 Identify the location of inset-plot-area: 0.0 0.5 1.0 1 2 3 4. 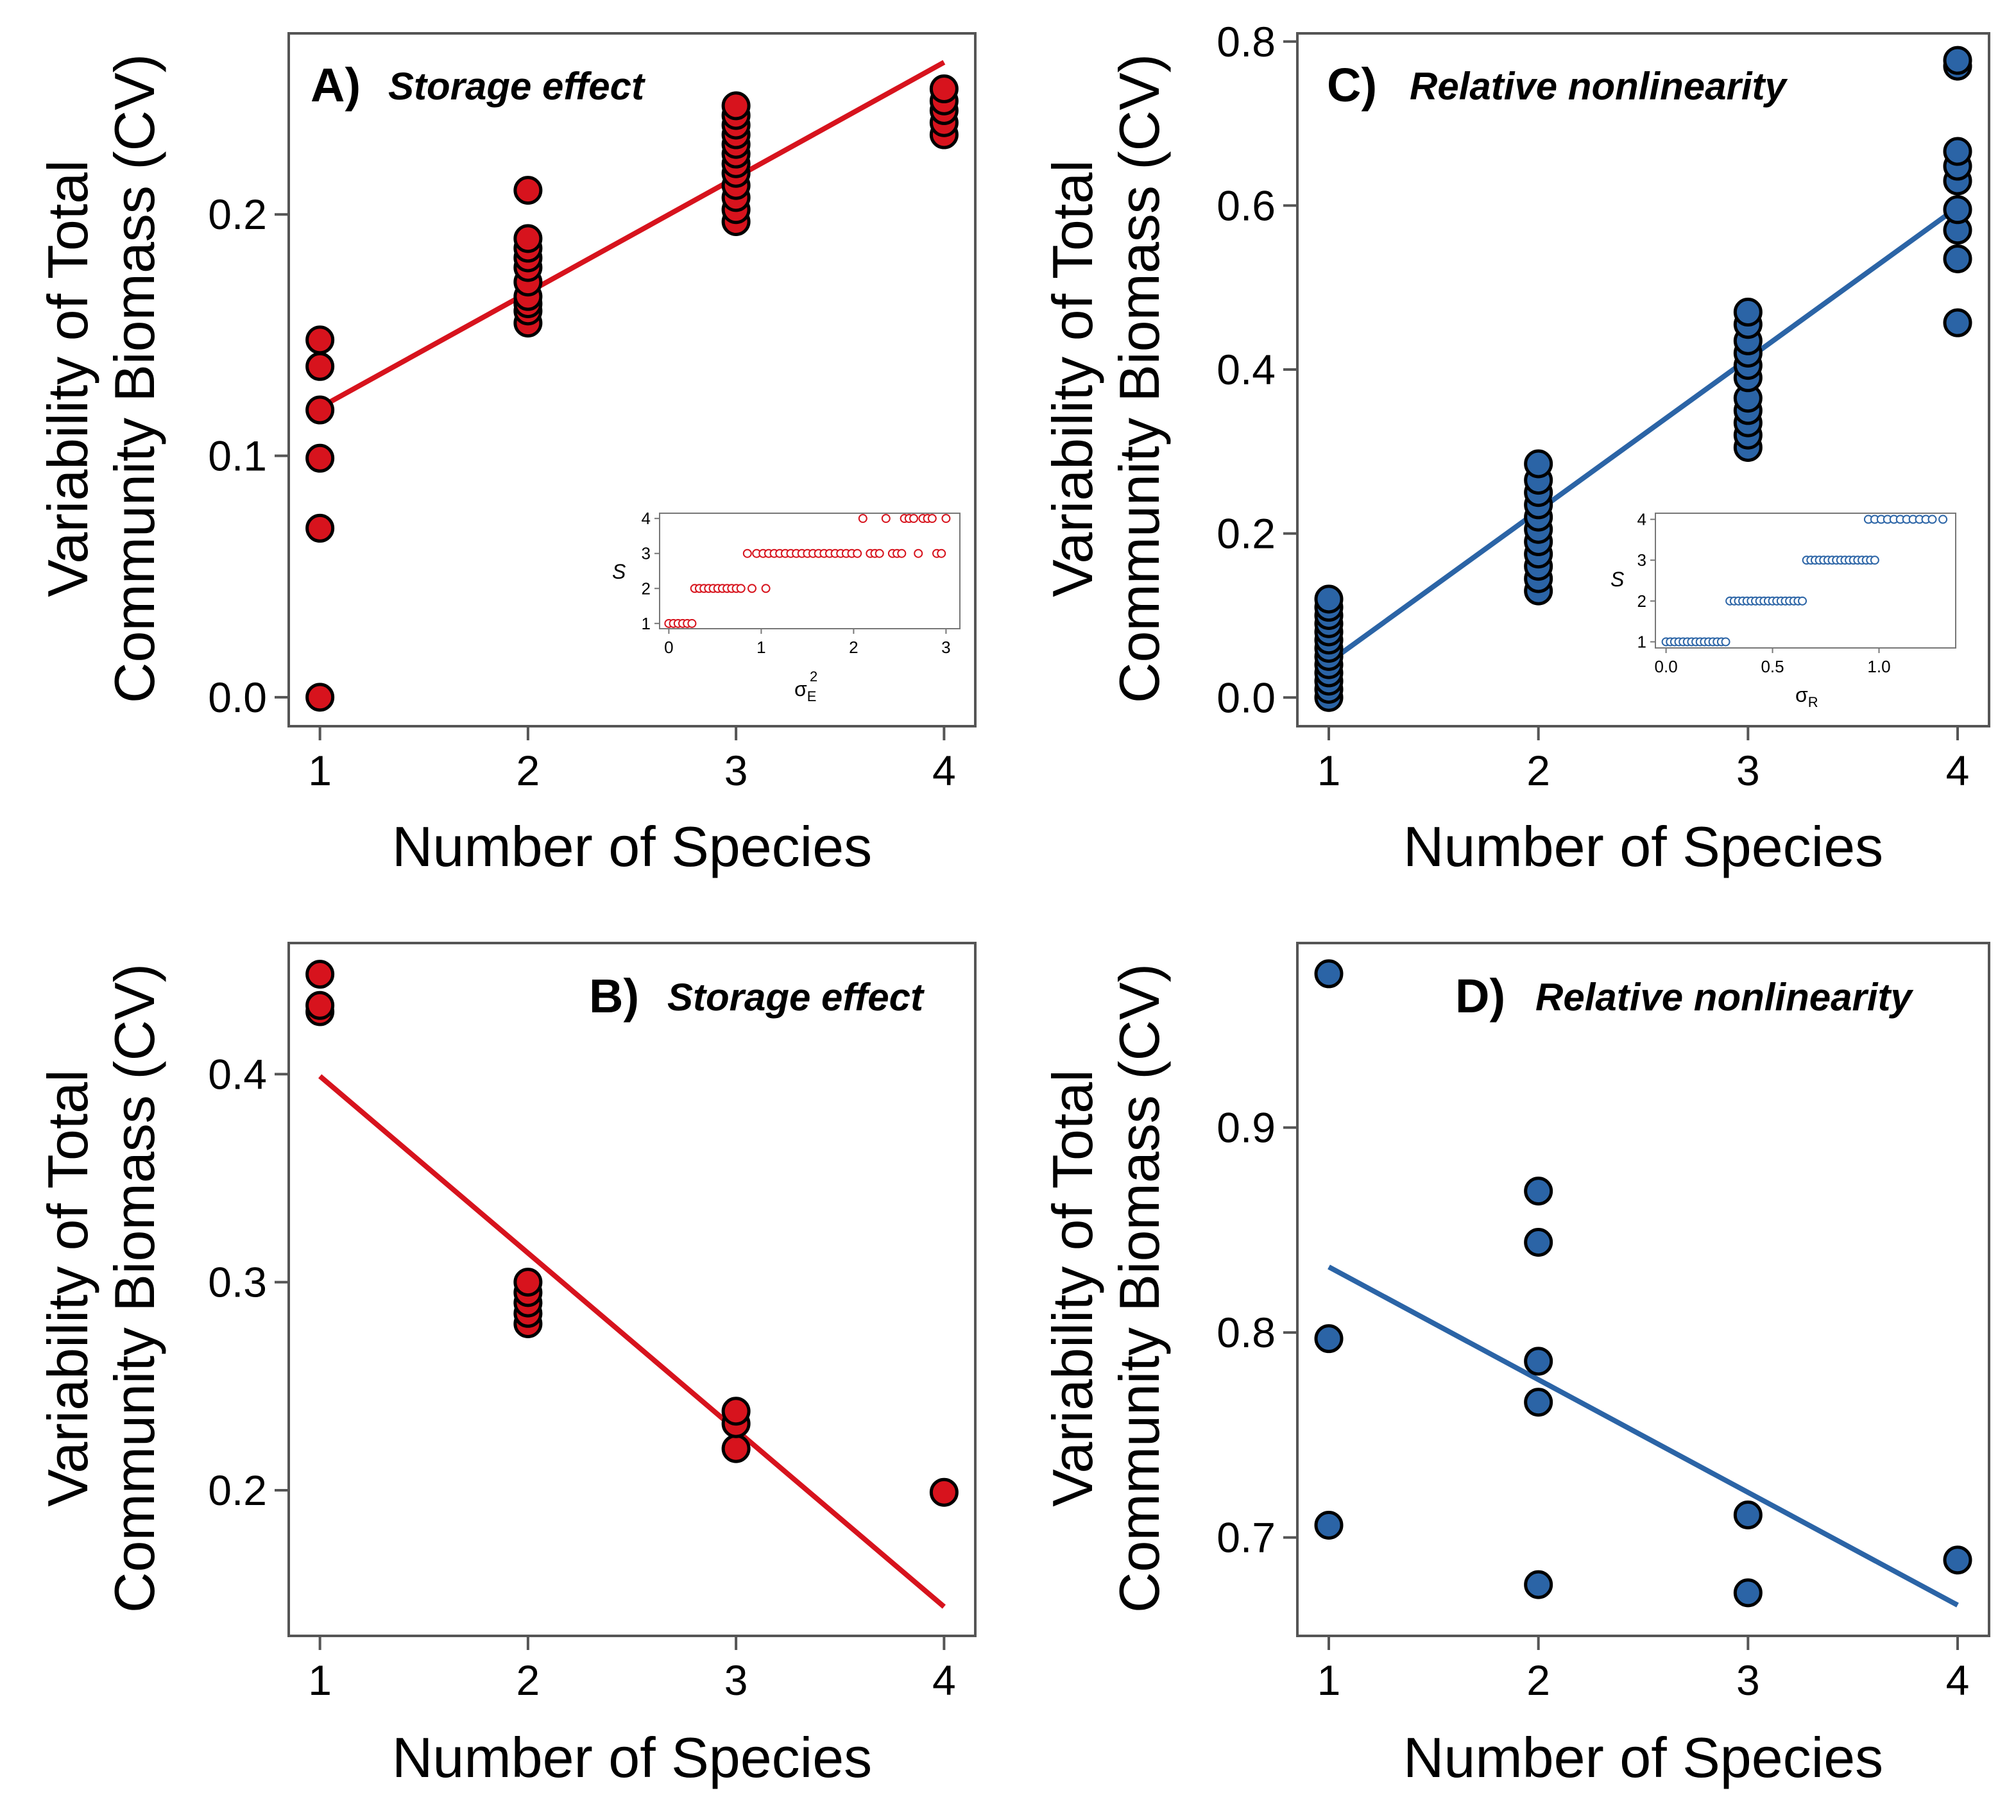
(1792, 593).